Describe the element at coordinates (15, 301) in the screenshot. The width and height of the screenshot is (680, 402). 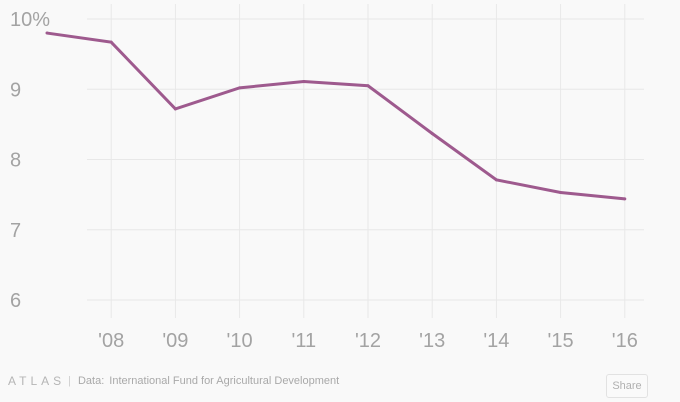
I see `y-tick-label: 6` at that location.